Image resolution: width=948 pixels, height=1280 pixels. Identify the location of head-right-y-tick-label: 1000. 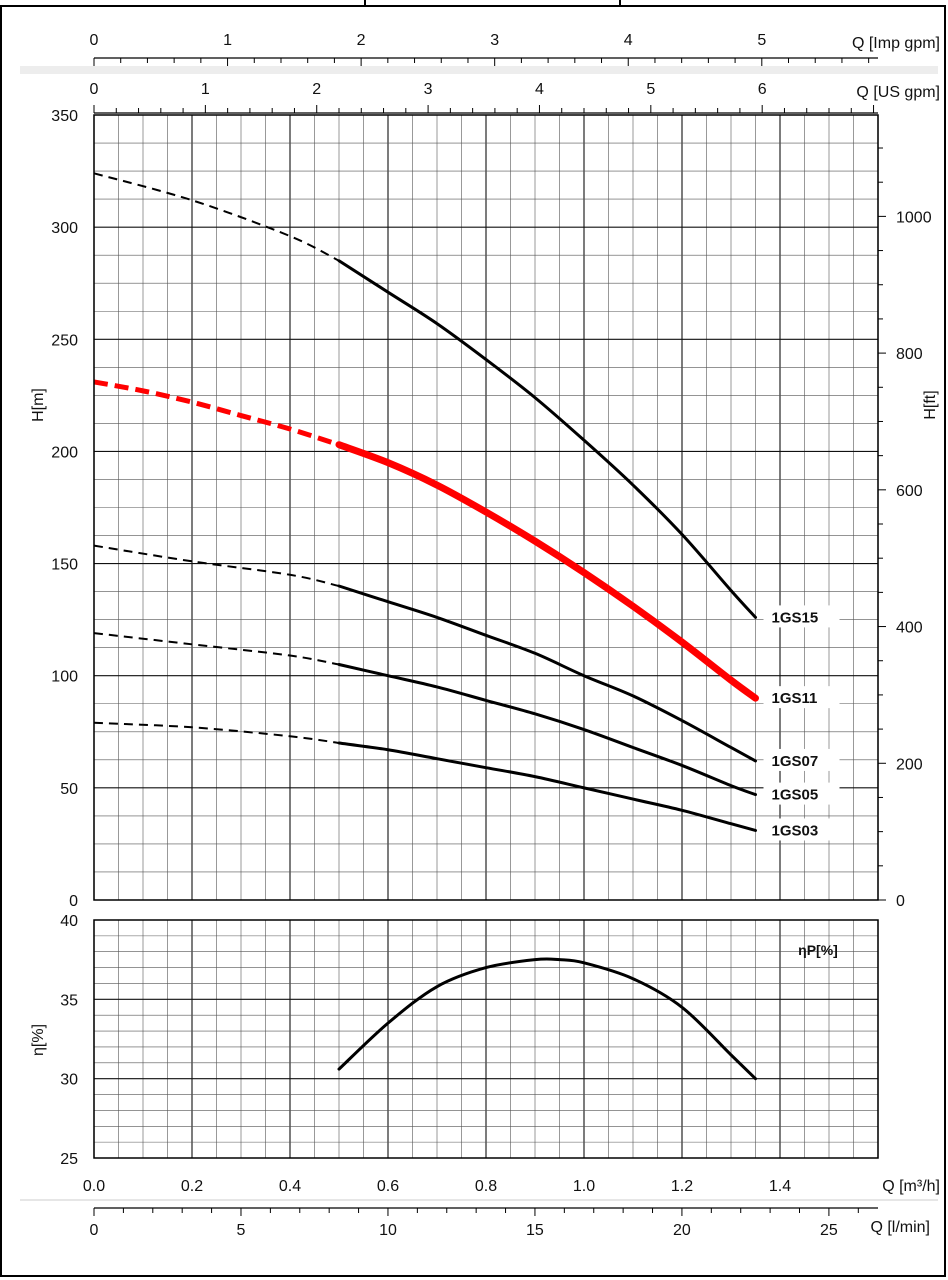
(914, 217).